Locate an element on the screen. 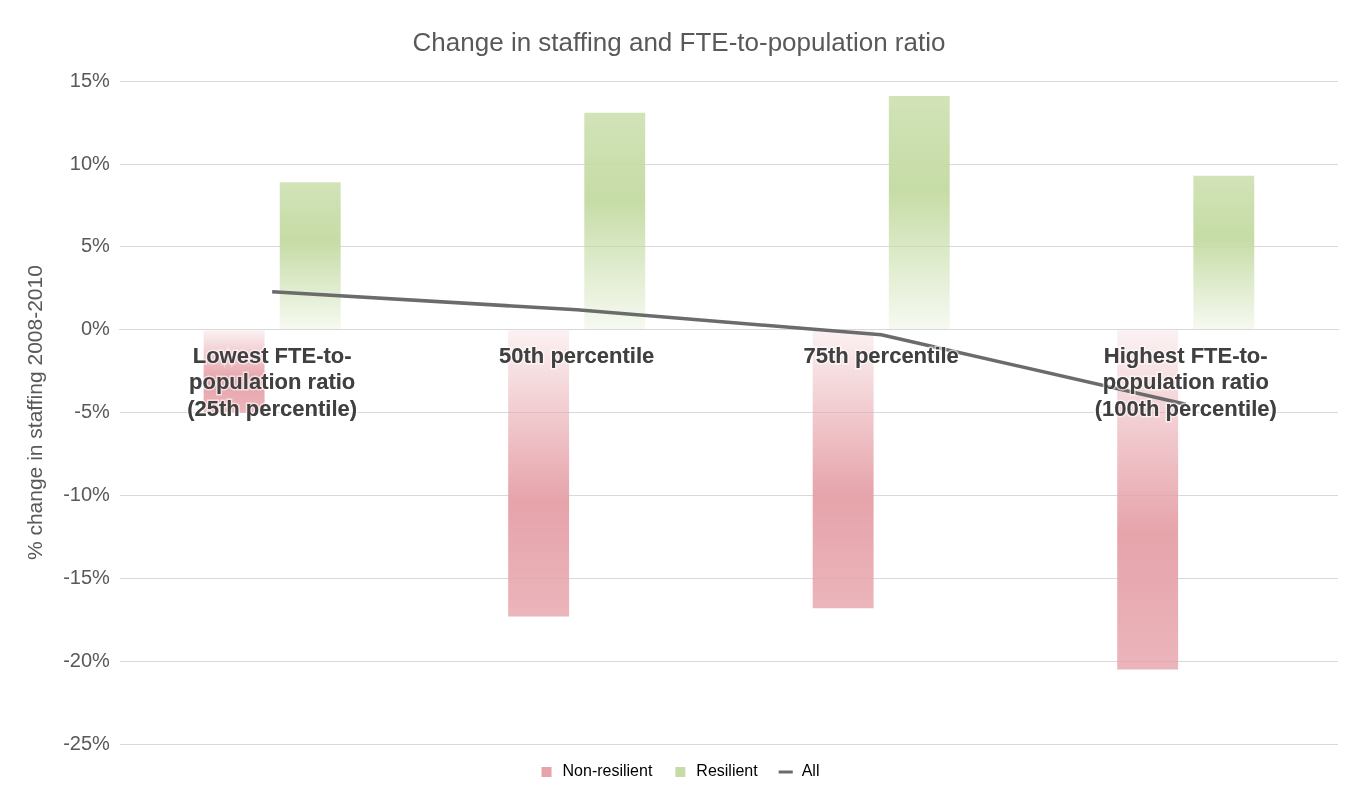  legend-label: Non-resilient is located at coordinates (607, 771).